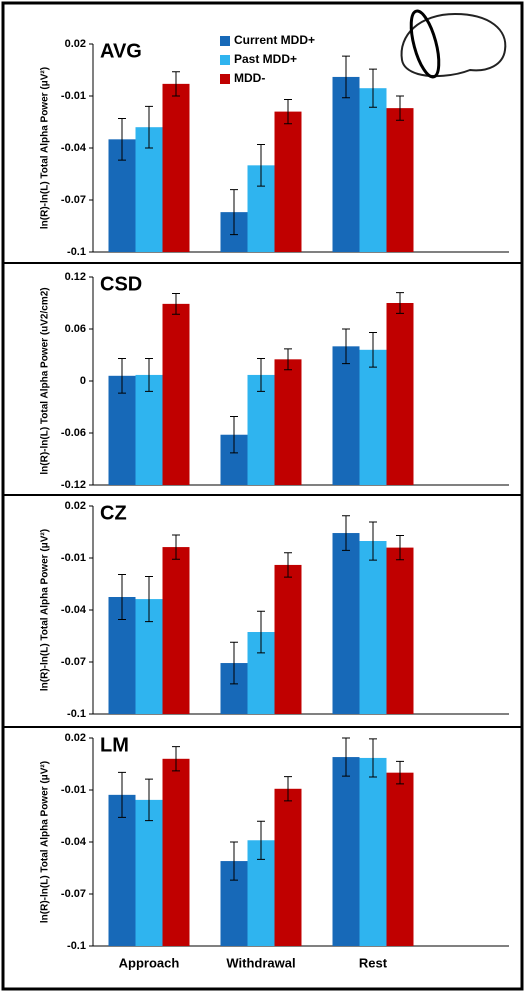  I want to click on legend-label: MDD-, so click(249, 78).